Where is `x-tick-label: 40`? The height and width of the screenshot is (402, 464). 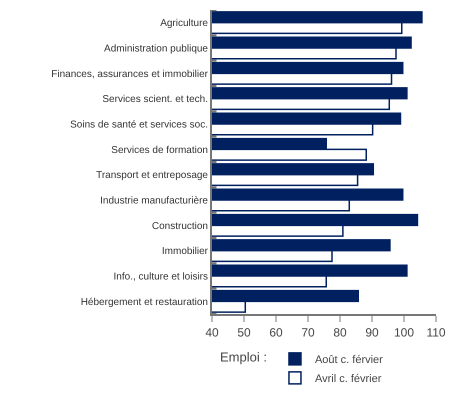
x-tick-label: 40 is located at coordinates (212, 332).